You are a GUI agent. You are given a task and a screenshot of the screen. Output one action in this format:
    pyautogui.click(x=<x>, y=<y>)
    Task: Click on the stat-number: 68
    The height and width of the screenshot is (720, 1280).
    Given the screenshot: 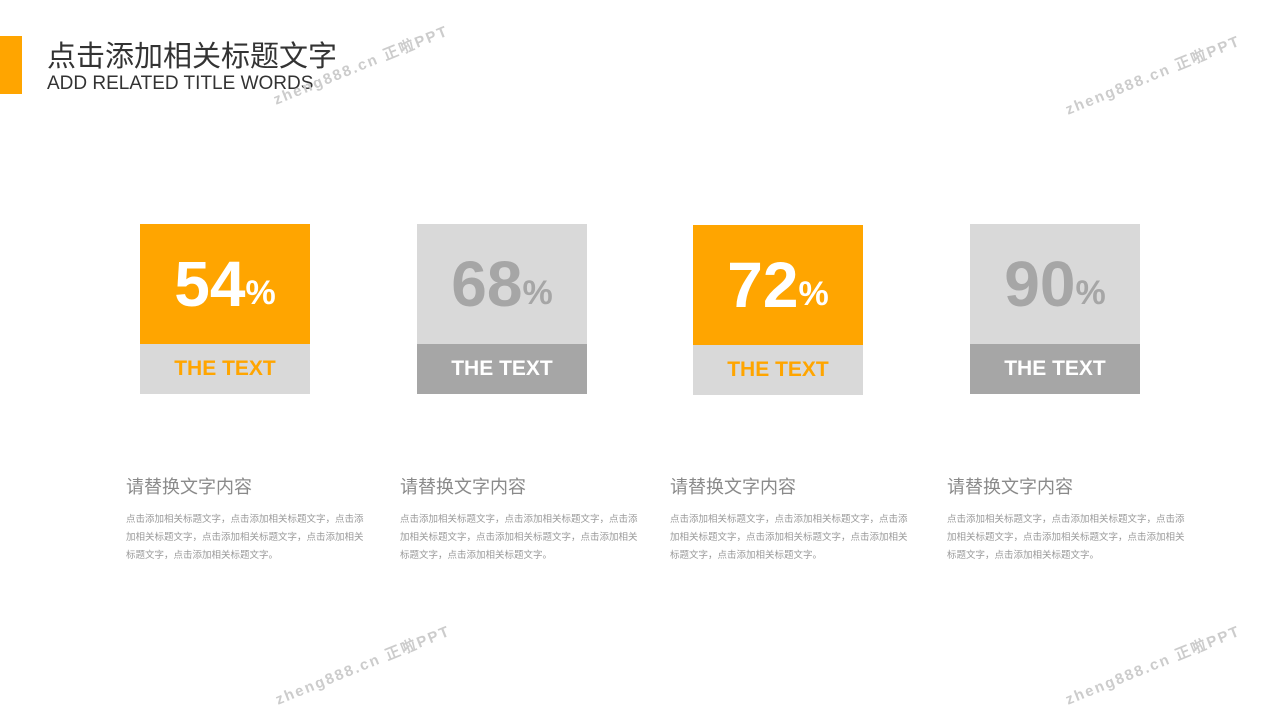 What is the action you would take?
    pyautogui.click(x=487, y=284)
    